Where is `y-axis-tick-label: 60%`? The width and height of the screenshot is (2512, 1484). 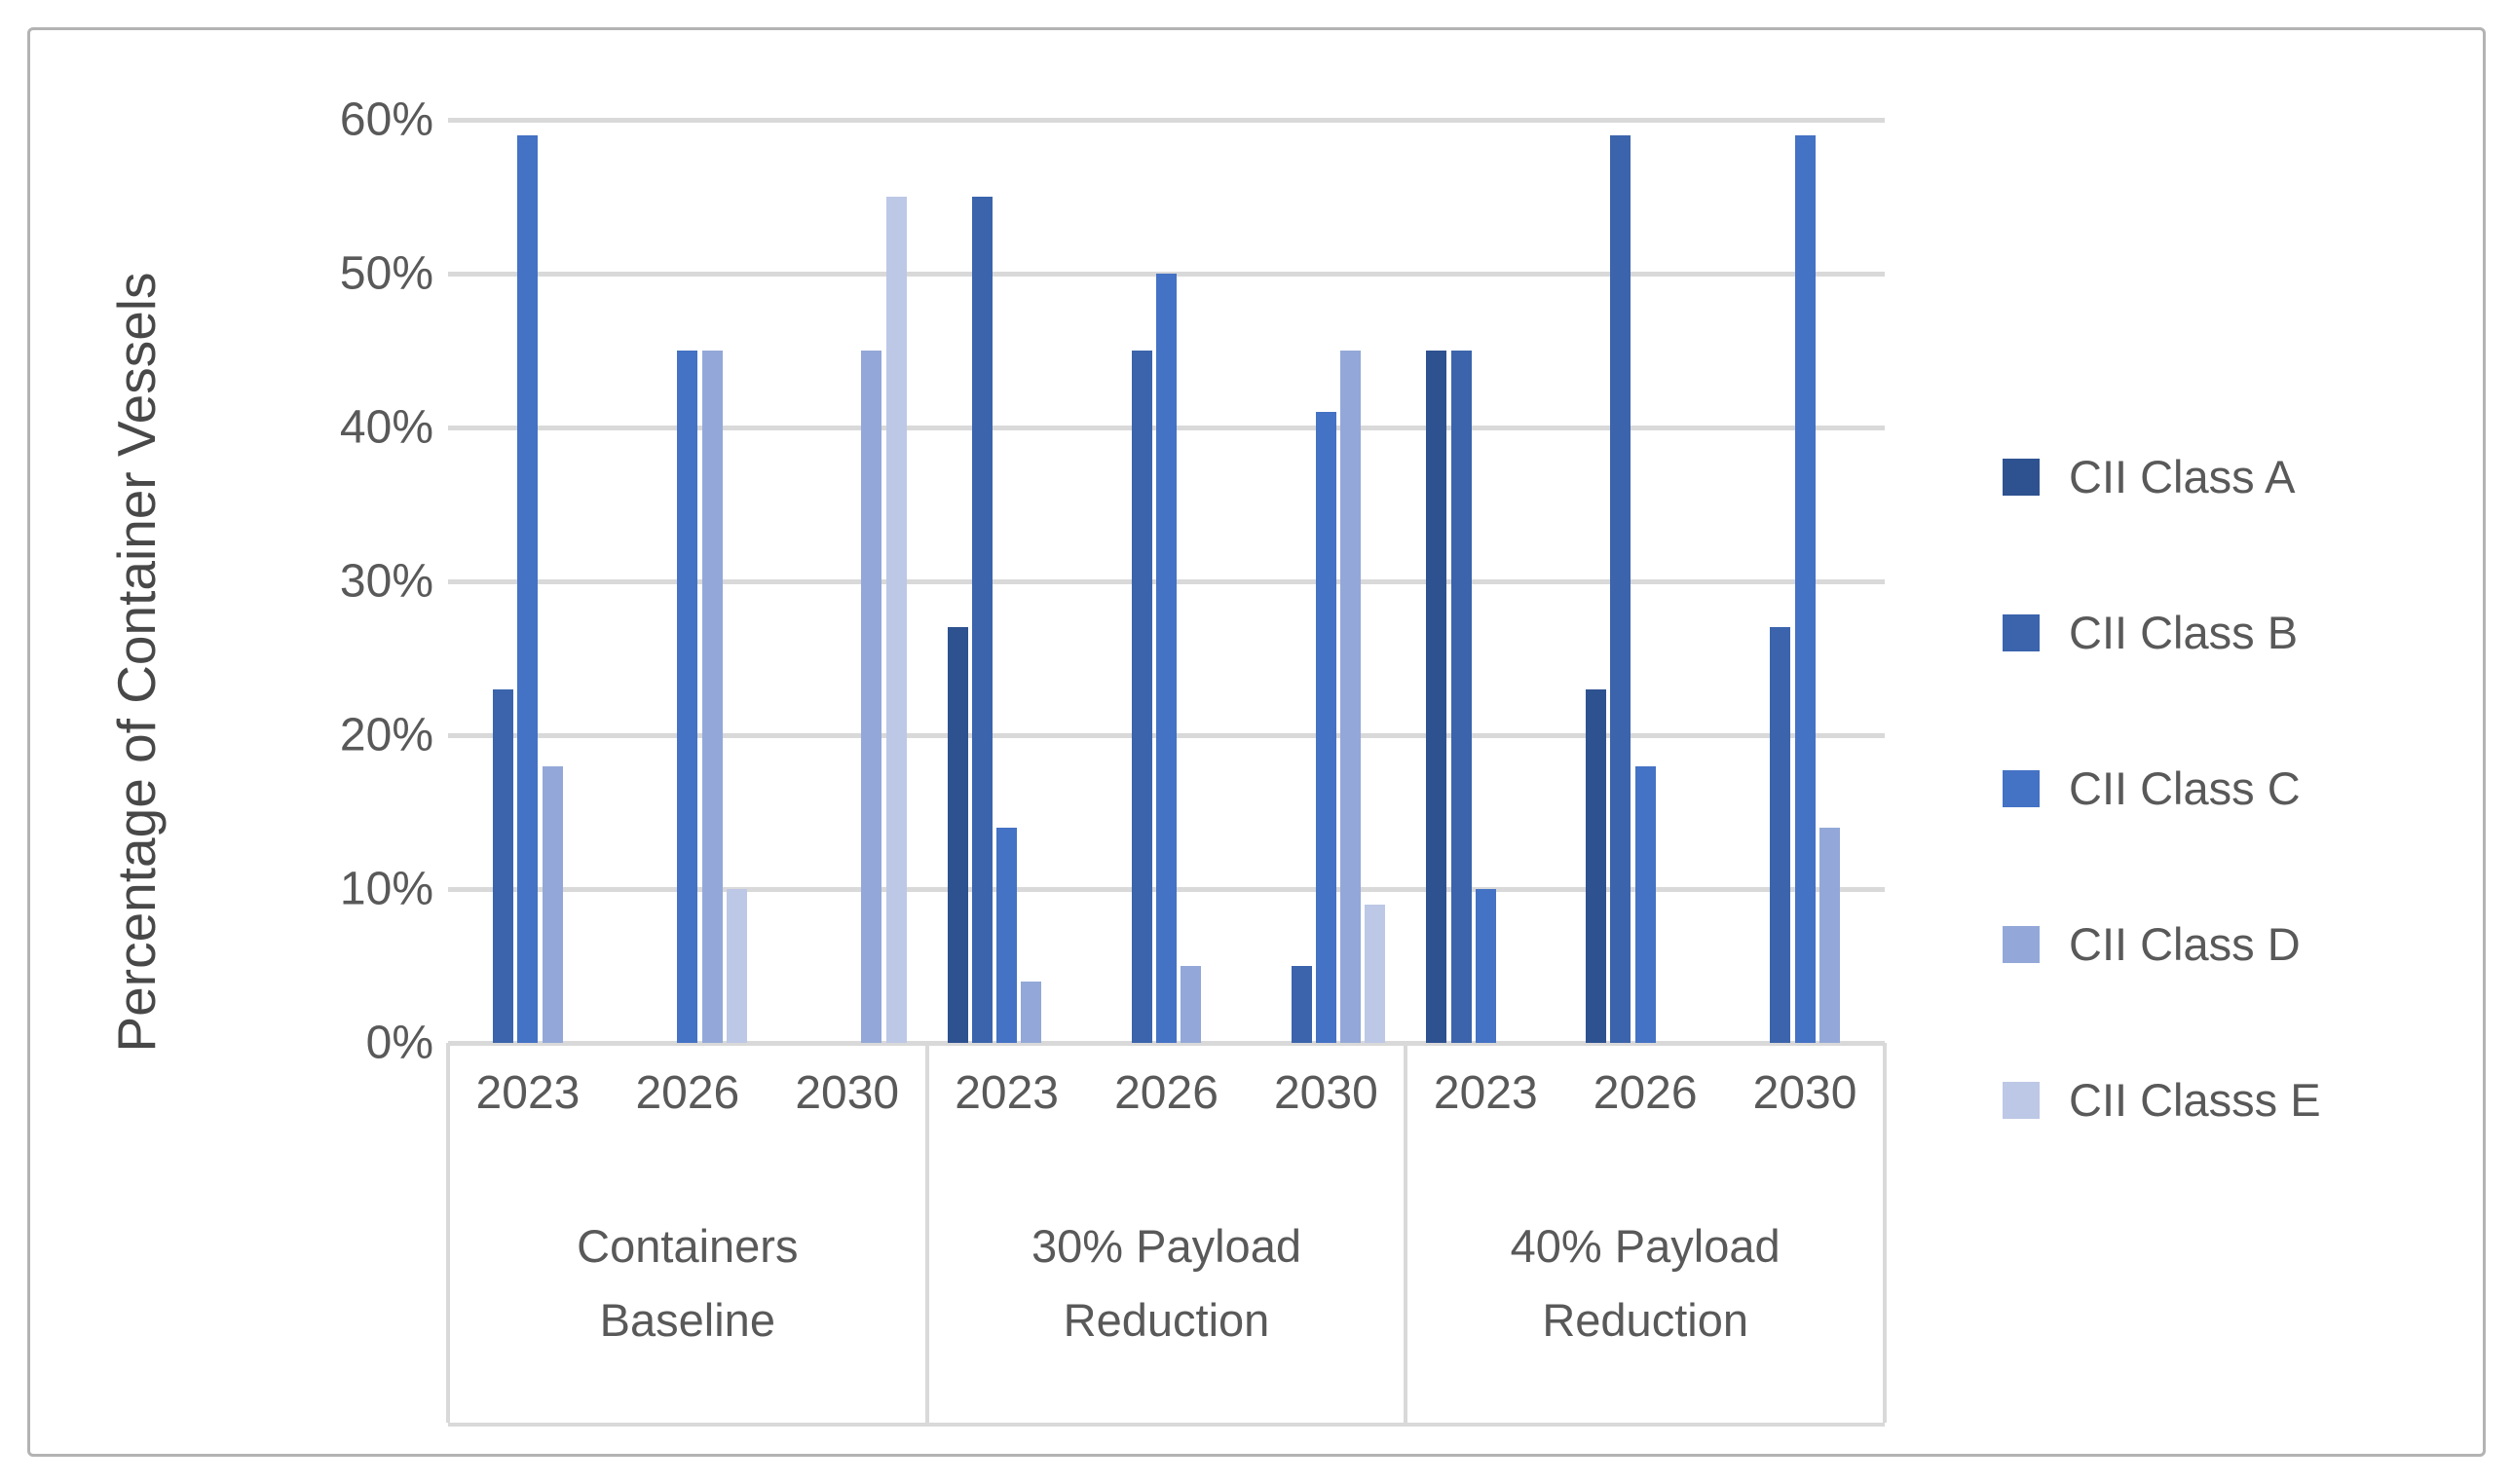 y-axis-tick-label: 60% is located at coordinates (386, 119).